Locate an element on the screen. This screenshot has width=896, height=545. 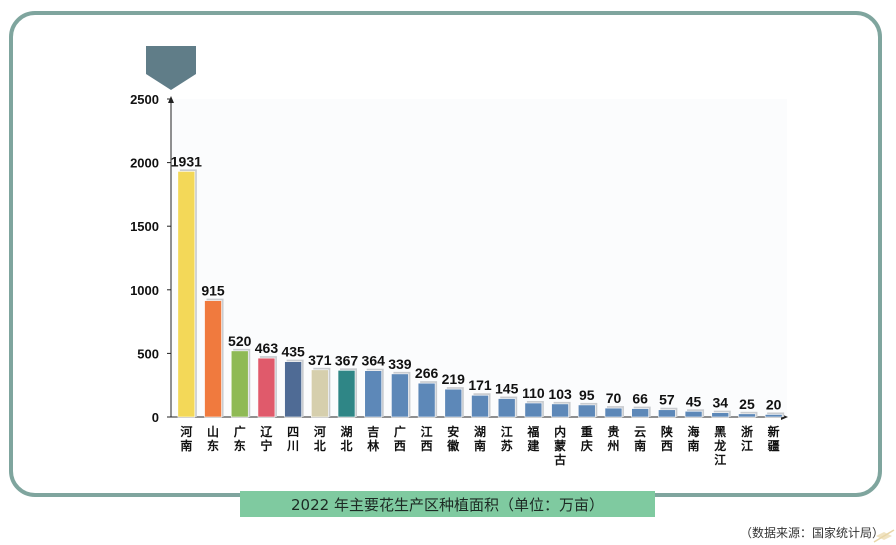
category-label: 贵州 is located at coordinates (612, 438).